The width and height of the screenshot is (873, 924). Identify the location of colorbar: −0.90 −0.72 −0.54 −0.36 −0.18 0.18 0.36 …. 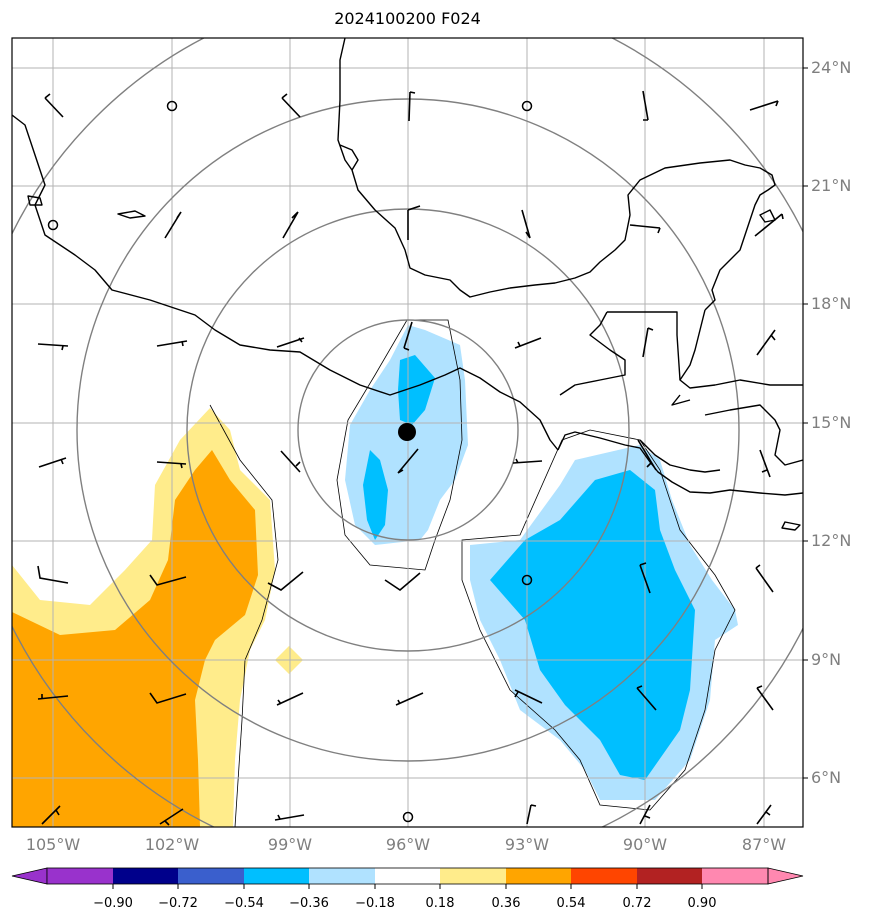
(407, 889).